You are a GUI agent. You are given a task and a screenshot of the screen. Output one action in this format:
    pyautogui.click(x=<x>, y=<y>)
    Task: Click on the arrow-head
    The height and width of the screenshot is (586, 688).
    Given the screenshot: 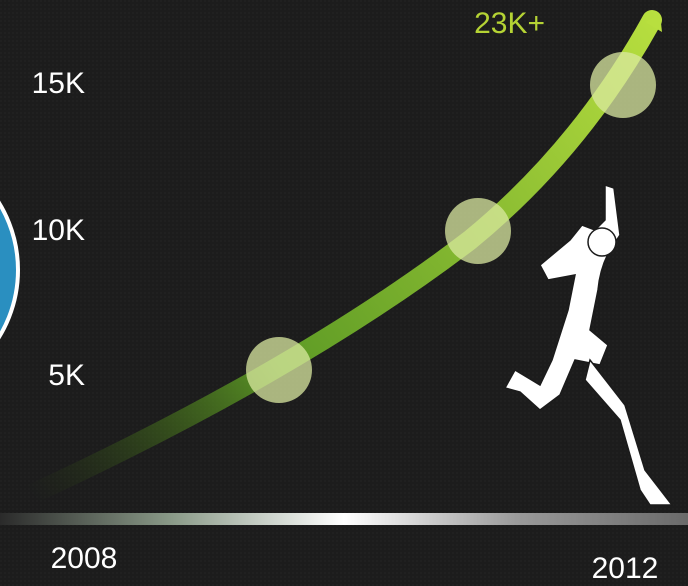 What is the action you would take?
    pyautogui.click(x=653, y=23)
    